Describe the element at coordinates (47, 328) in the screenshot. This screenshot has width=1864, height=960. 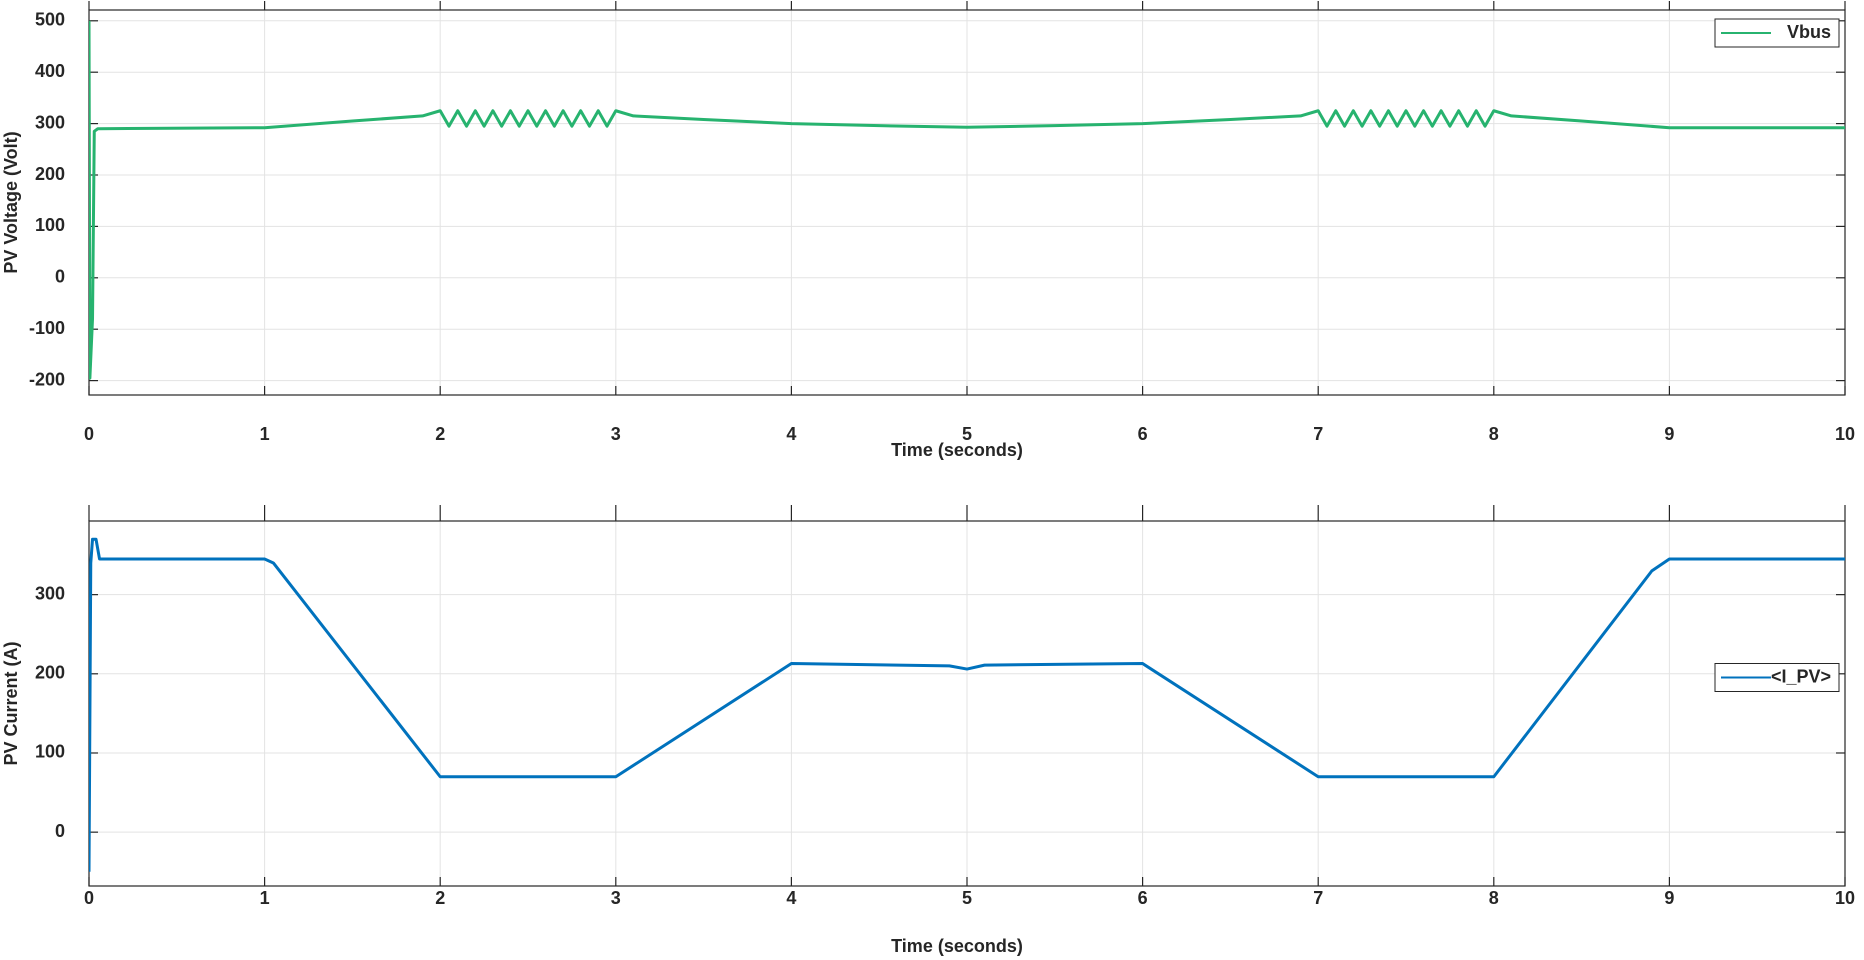
I see `y-tick-label: -100` at that location.